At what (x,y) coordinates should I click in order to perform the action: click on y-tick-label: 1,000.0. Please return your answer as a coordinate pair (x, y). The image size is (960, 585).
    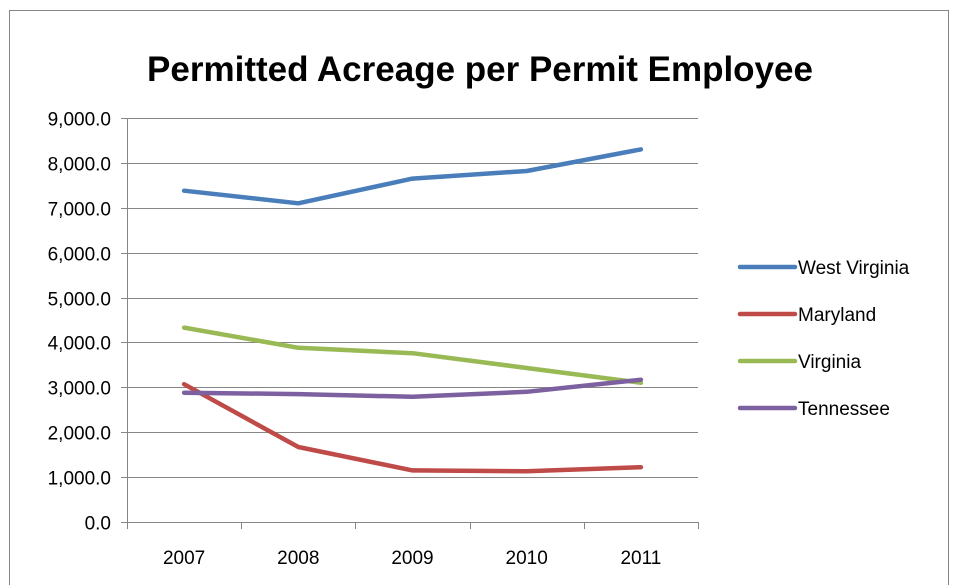
    Looking at the image, I should click on (79, 479).